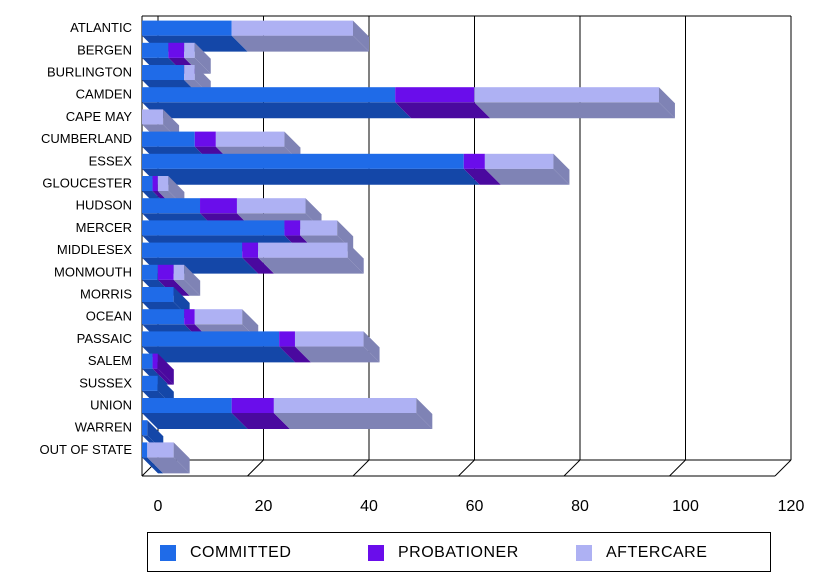 This screenshot has width=814, height=581. I want to click on category-label-morris: MORRIS, so click(106, 294).